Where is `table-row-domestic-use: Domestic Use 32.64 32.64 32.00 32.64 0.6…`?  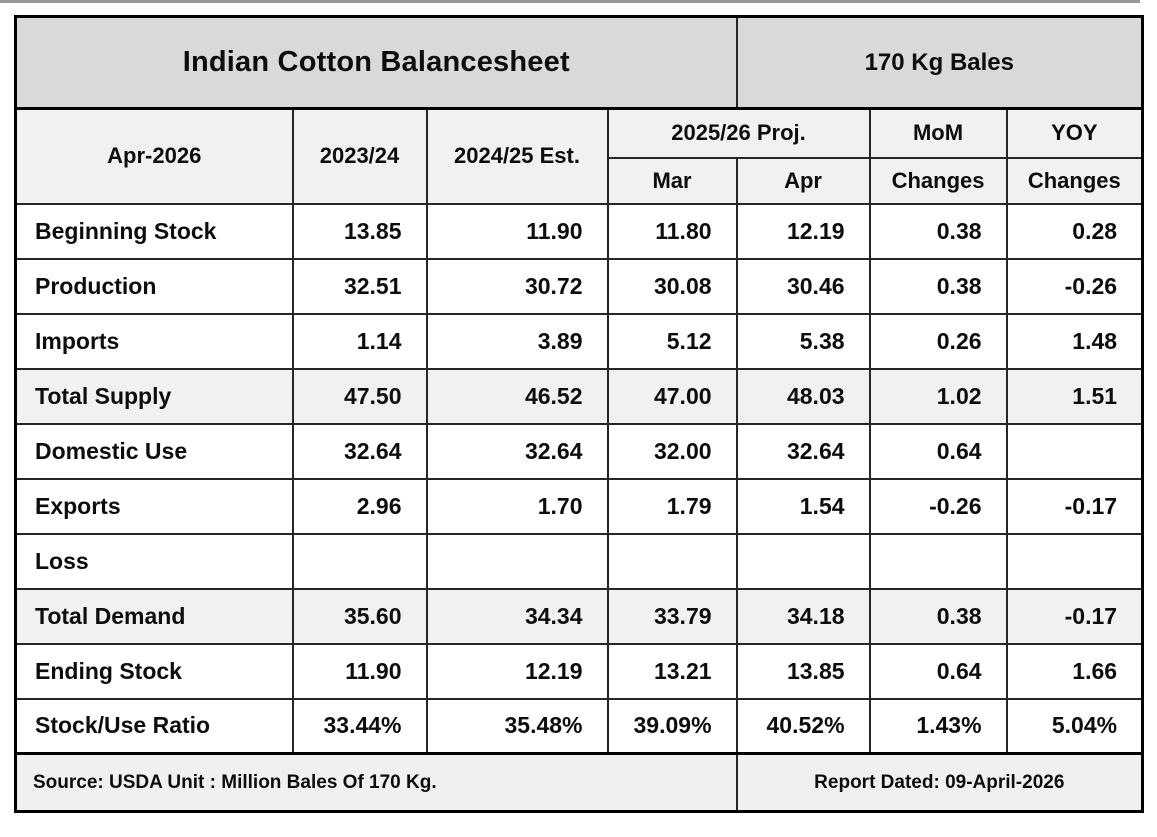 table-row-domestic-use: Domestic Use 32.64 32.64 32.00 32.64 0.6… is located at coordinates (579, 451).